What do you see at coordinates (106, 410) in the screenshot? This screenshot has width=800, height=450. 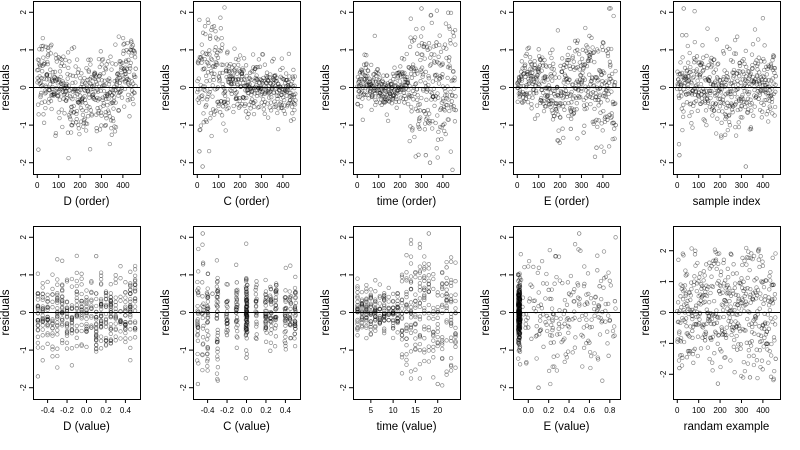 I see `x-tick-label: 0.2` at bounding box center [106, 410].